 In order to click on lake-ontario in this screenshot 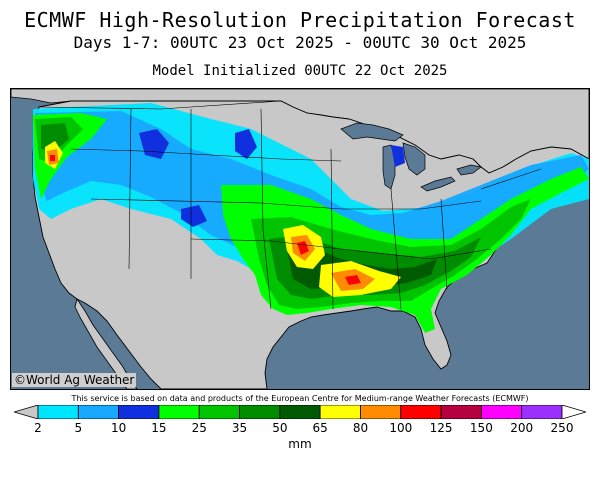, I will do `click(469, 170)`.